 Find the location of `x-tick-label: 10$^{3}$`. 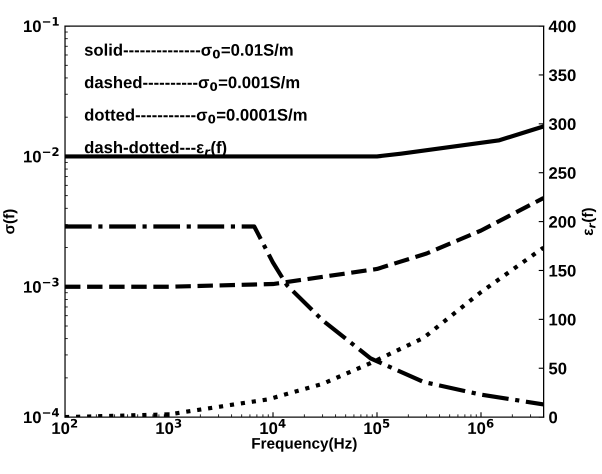

x-tick-label: 10$^{3}$ is located at coordinates (169, 426).